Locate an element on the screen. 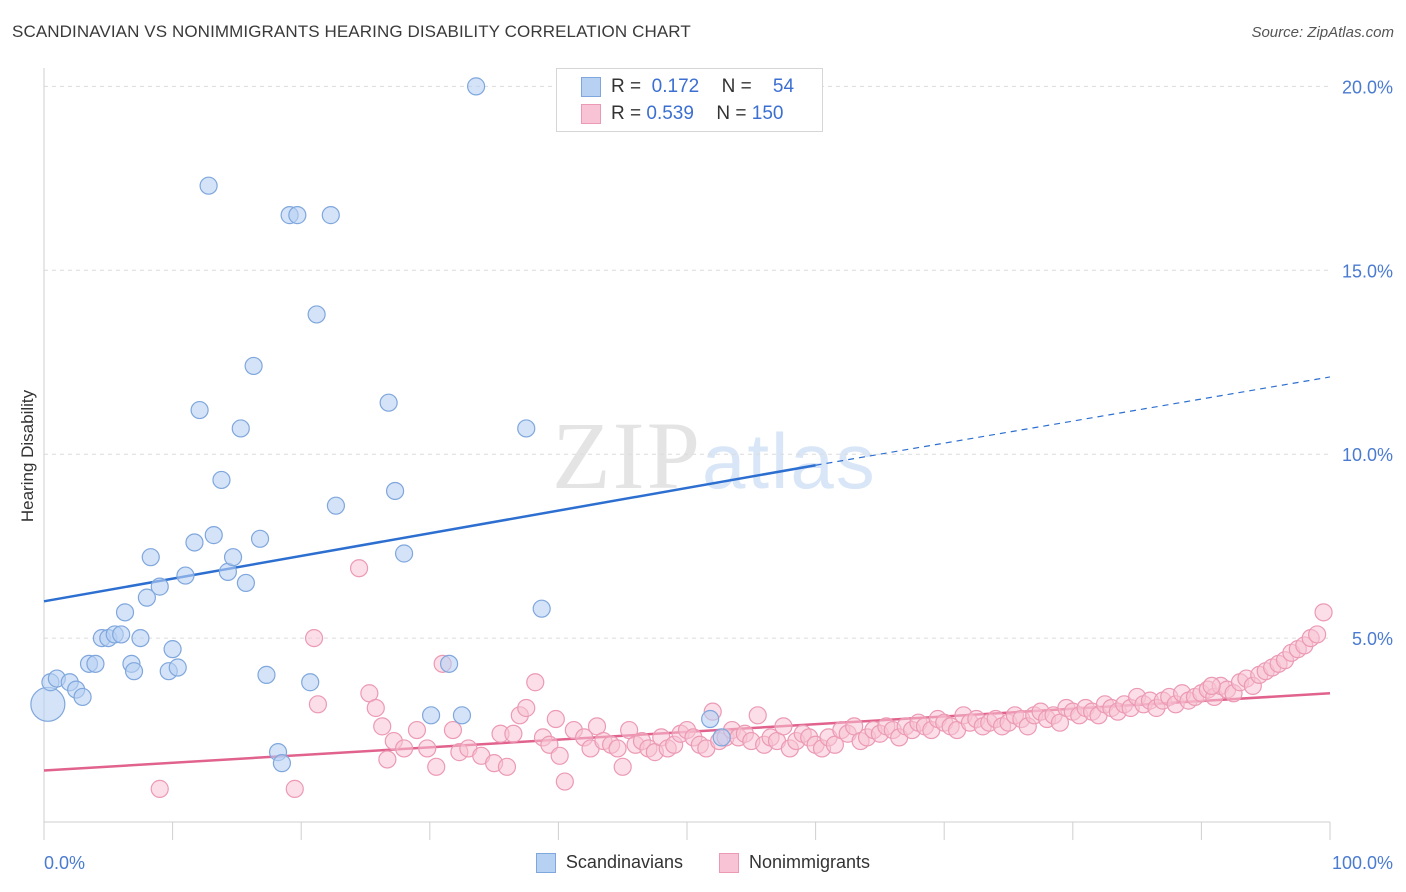 The width and height of the screenshot is (1406, 892). series-label-nonimmigrants: Nonimmigrants is located at coordinates (810, 862).